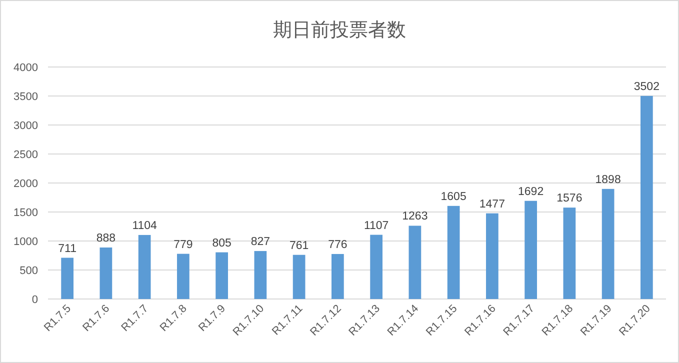 Image resolution: width=679 pixels, height=363 pixels. What do you see at coordinates (26, 97) in the screenshot?
I see `y-tick-label: 3500` at bounding box center [26, 97].